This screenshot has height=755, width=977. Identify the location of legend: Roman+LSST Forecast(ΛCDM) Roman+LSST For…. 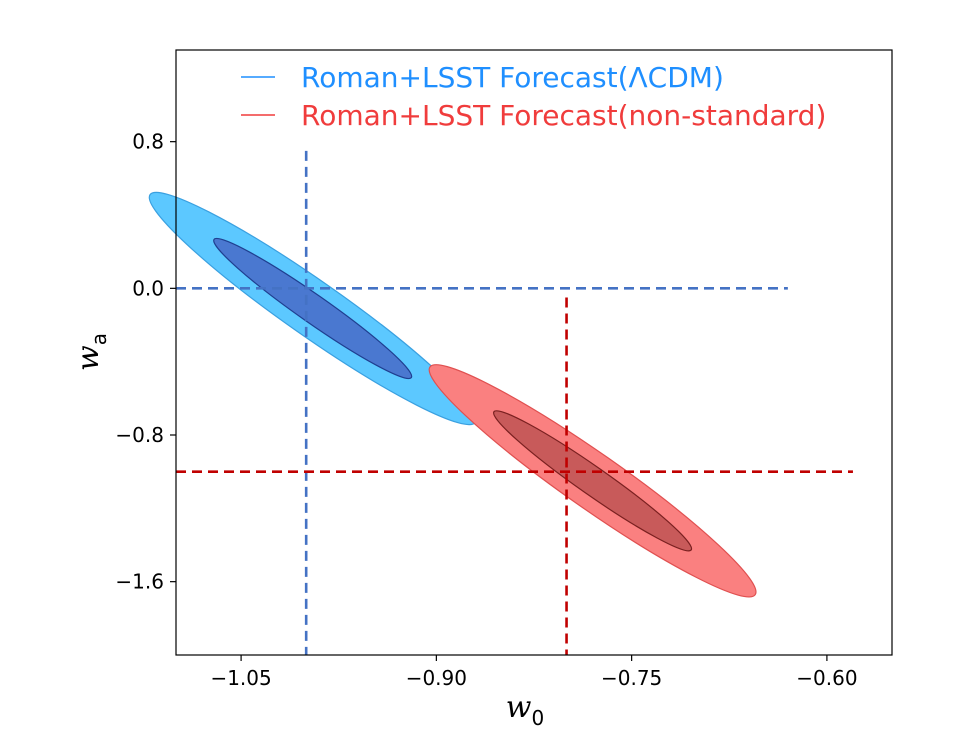
(533, 96).